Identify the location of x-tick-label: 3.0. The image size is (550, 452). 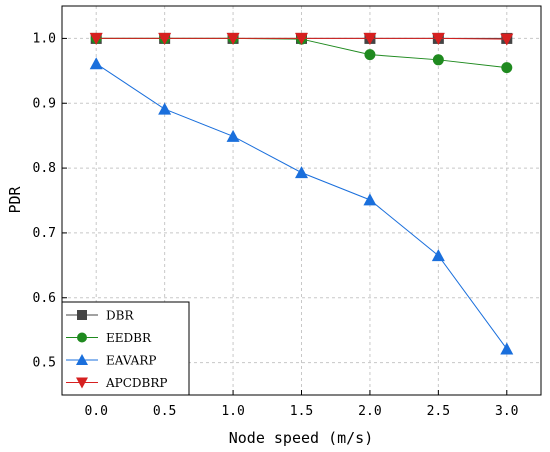
(506, 411).